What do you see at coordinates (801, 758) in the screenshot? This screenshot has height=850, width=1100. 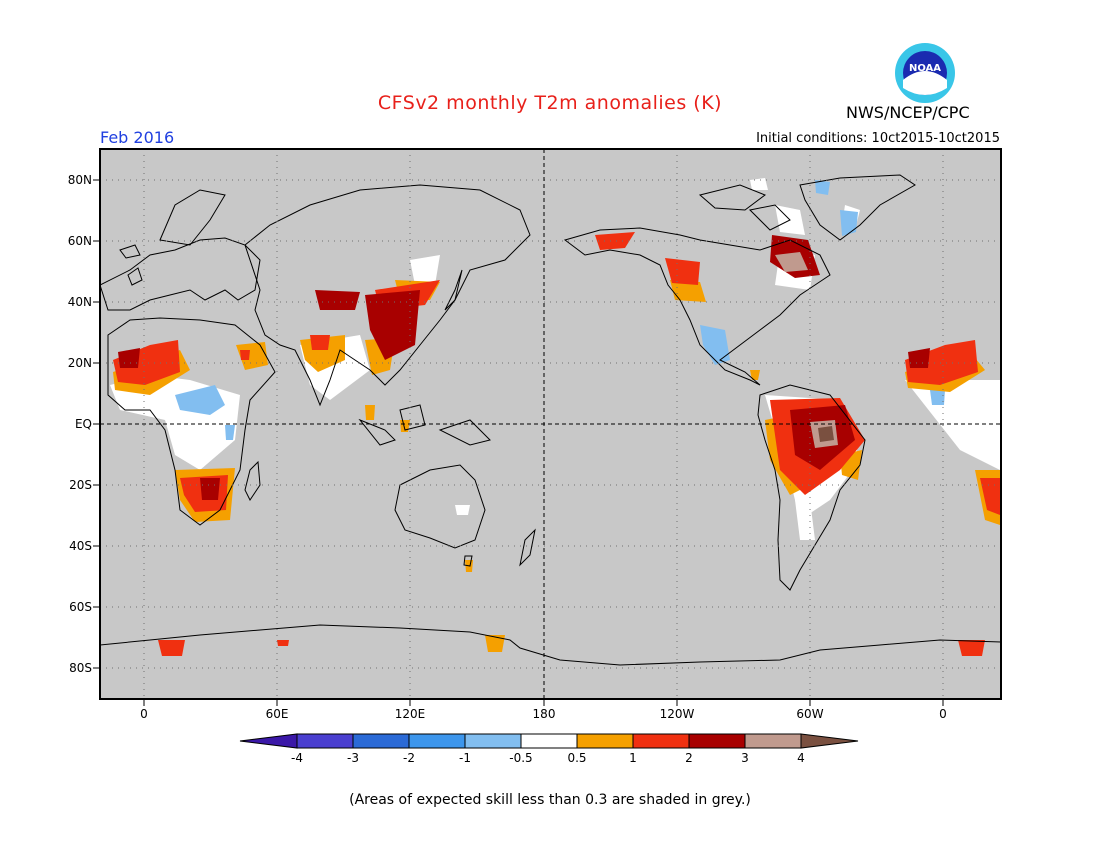 I see `colorbar-tick-label: 4` at bounding box center [801, 758].